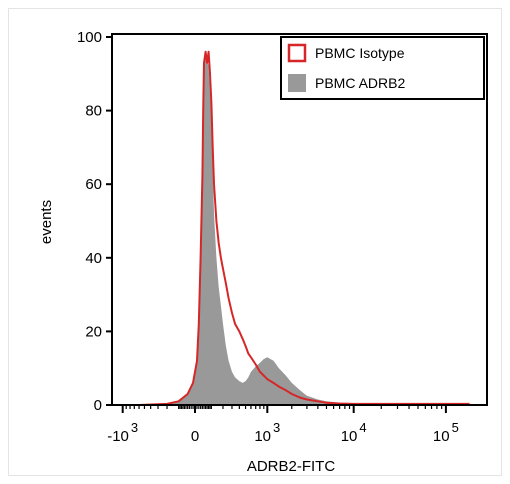 The image size is (510, 484). I want to click on x-tick-label: -103, so click(122, 432).